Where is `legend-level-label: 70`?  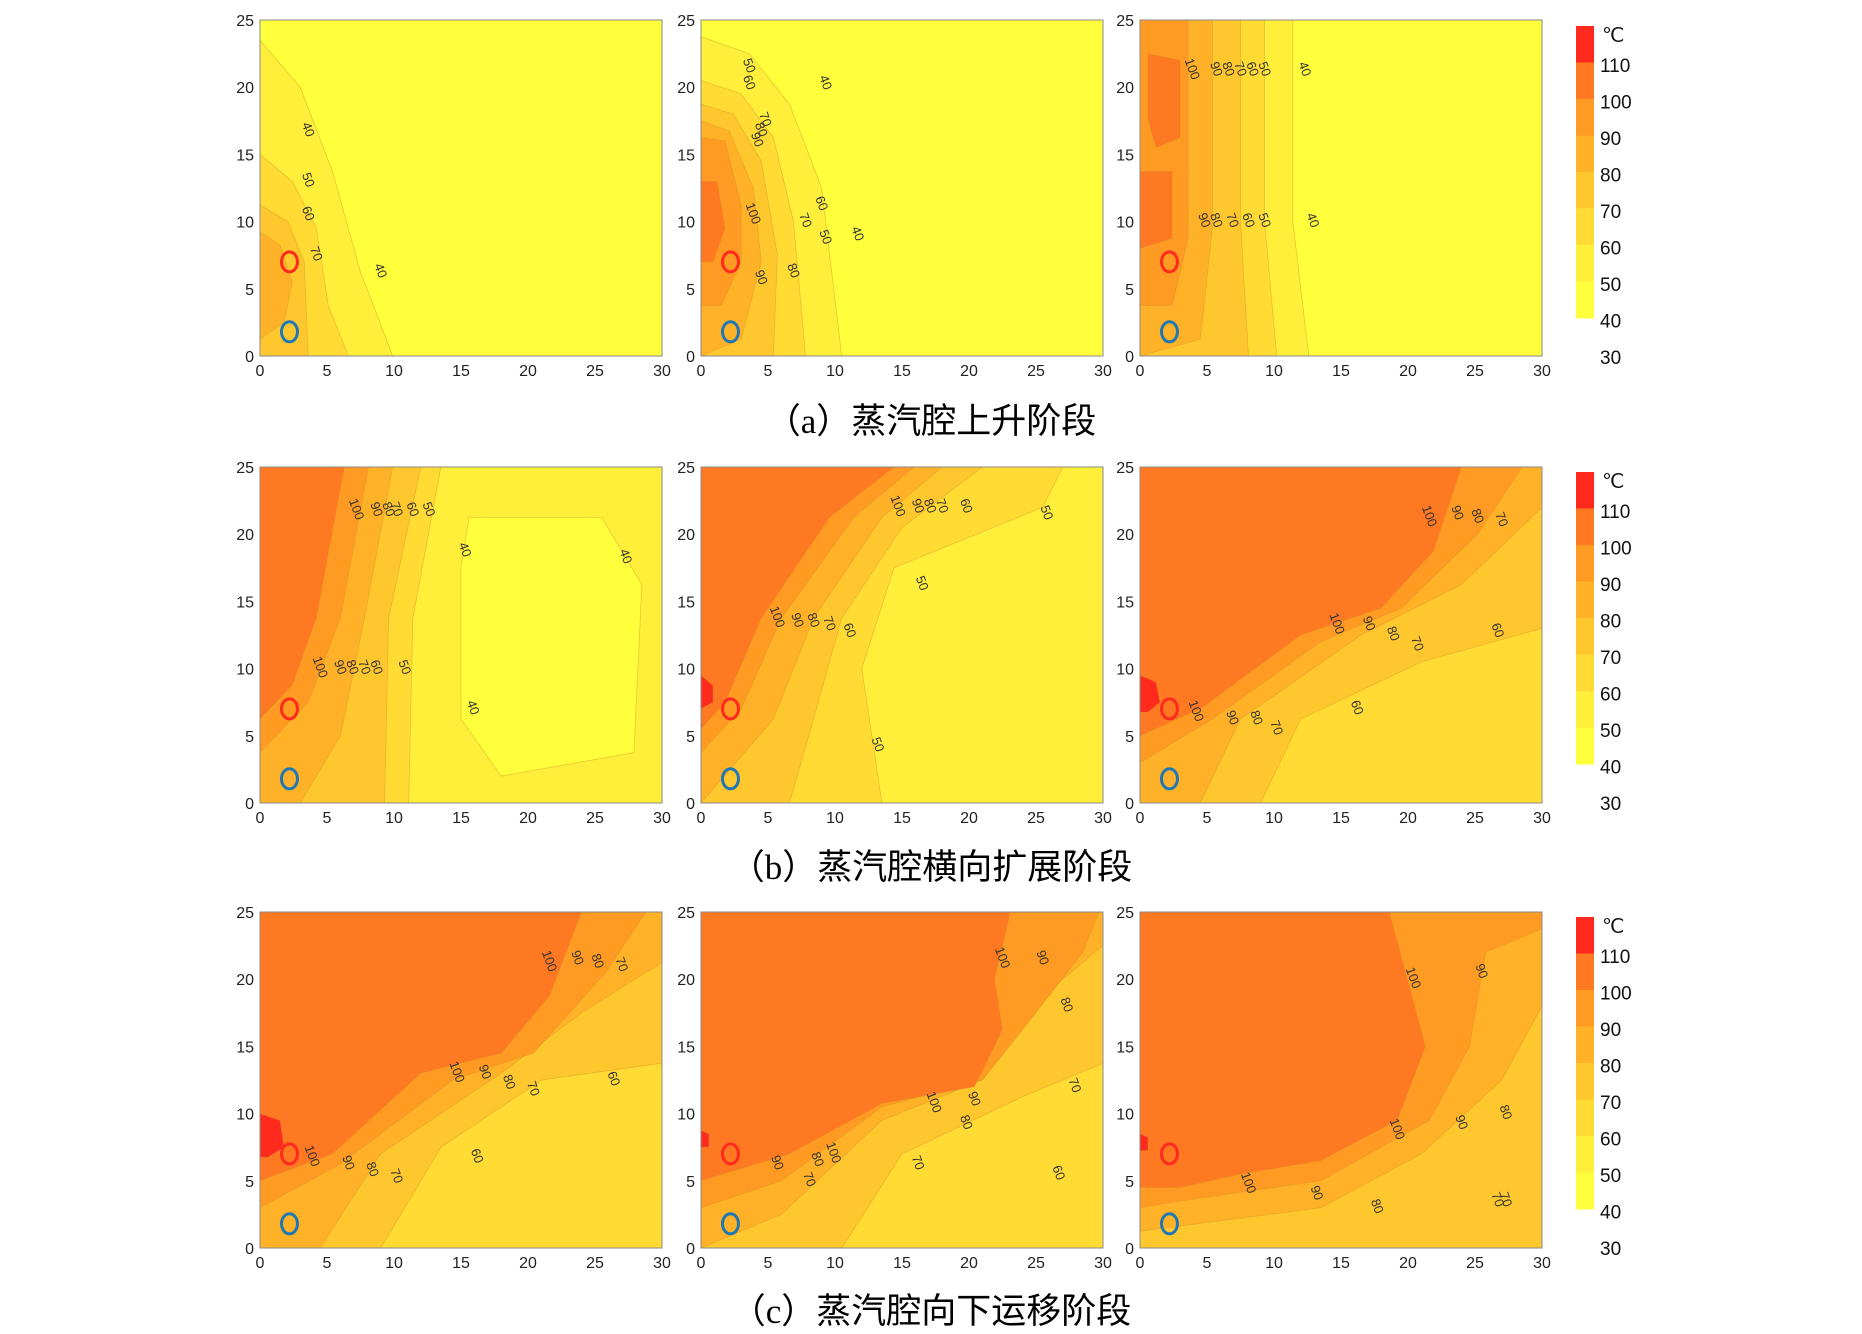 legend-level-label: 70 is located at coordinates (1610, 212).